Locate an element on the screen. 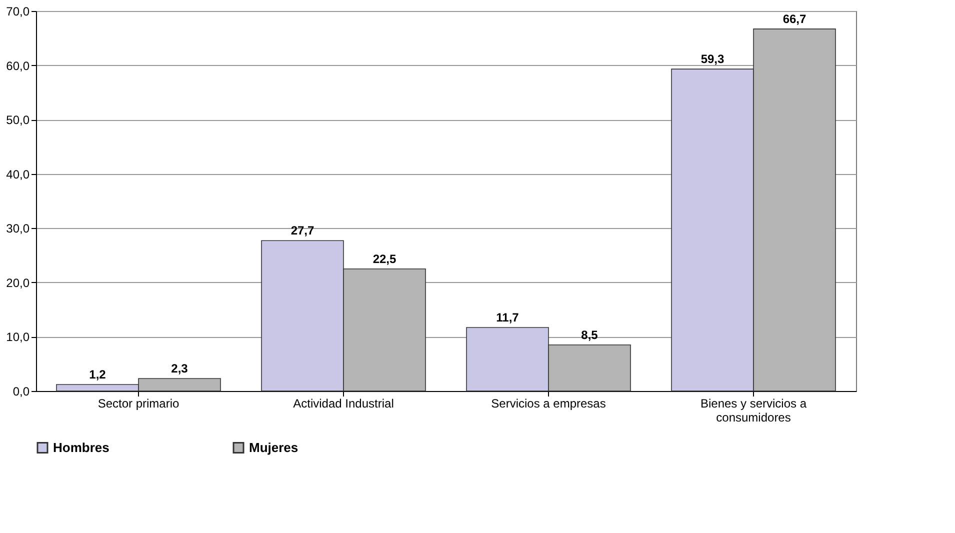  legend-label: Mujeres is located at coordinates (273, 447).